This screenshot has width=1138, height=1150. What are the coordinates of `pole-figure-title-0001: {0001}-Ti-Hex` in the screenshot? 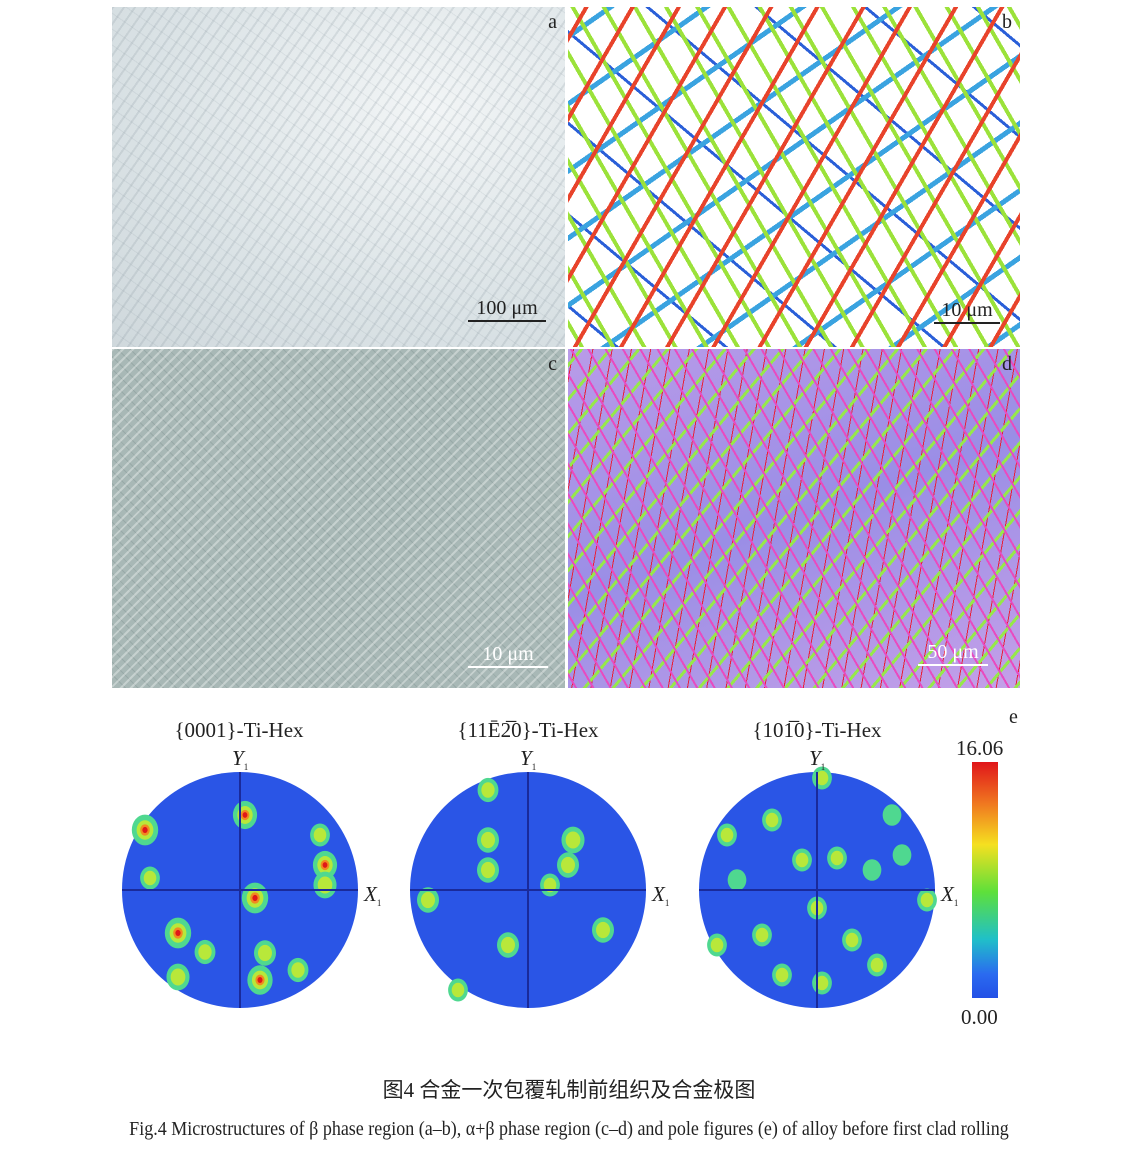 It's located at (239, 730).